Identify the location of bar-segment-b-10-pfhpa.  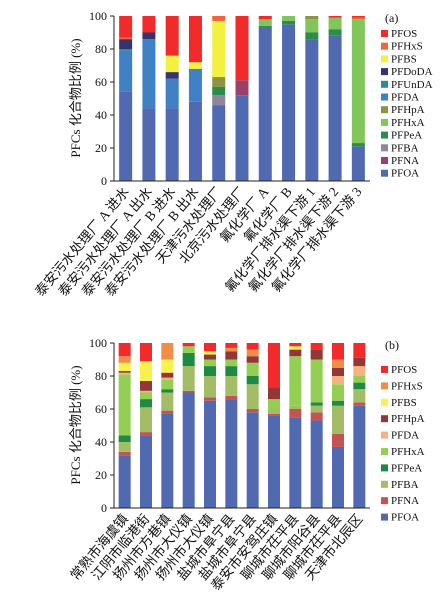
(338, 371).